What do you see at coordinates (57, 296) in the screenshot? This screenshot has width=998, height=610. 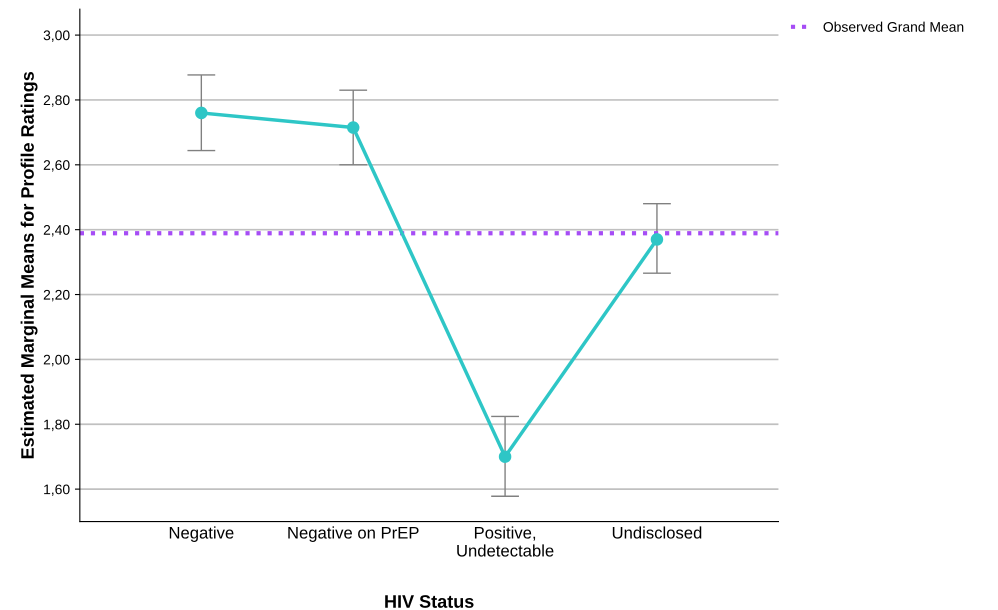 I see `y-tick-label: 2,20` at bounding box center [57, 296].